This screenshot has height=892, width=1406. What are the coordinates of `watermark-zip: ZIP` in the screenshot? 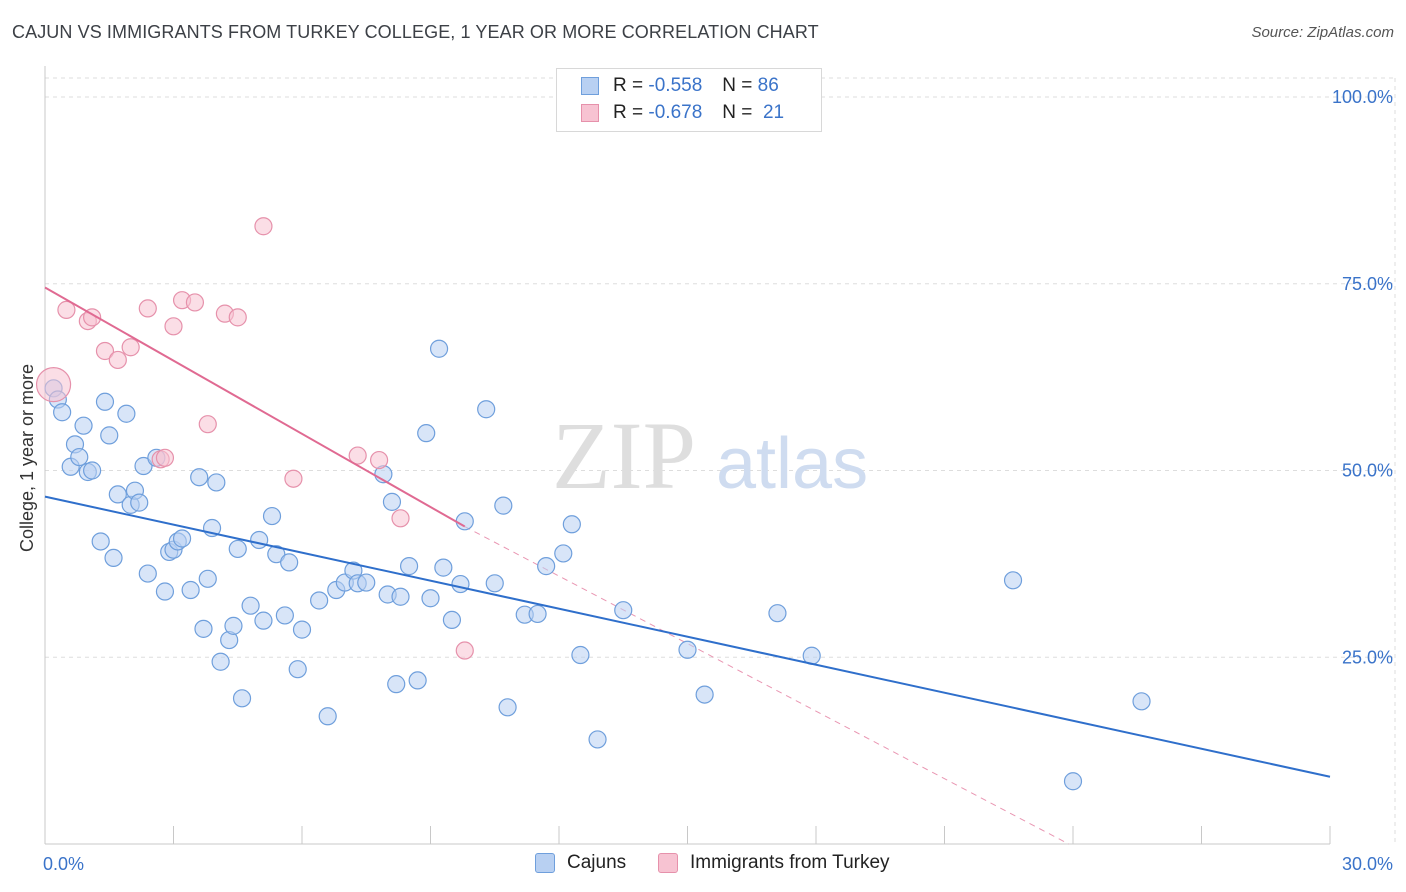 It's located at (624, 455).